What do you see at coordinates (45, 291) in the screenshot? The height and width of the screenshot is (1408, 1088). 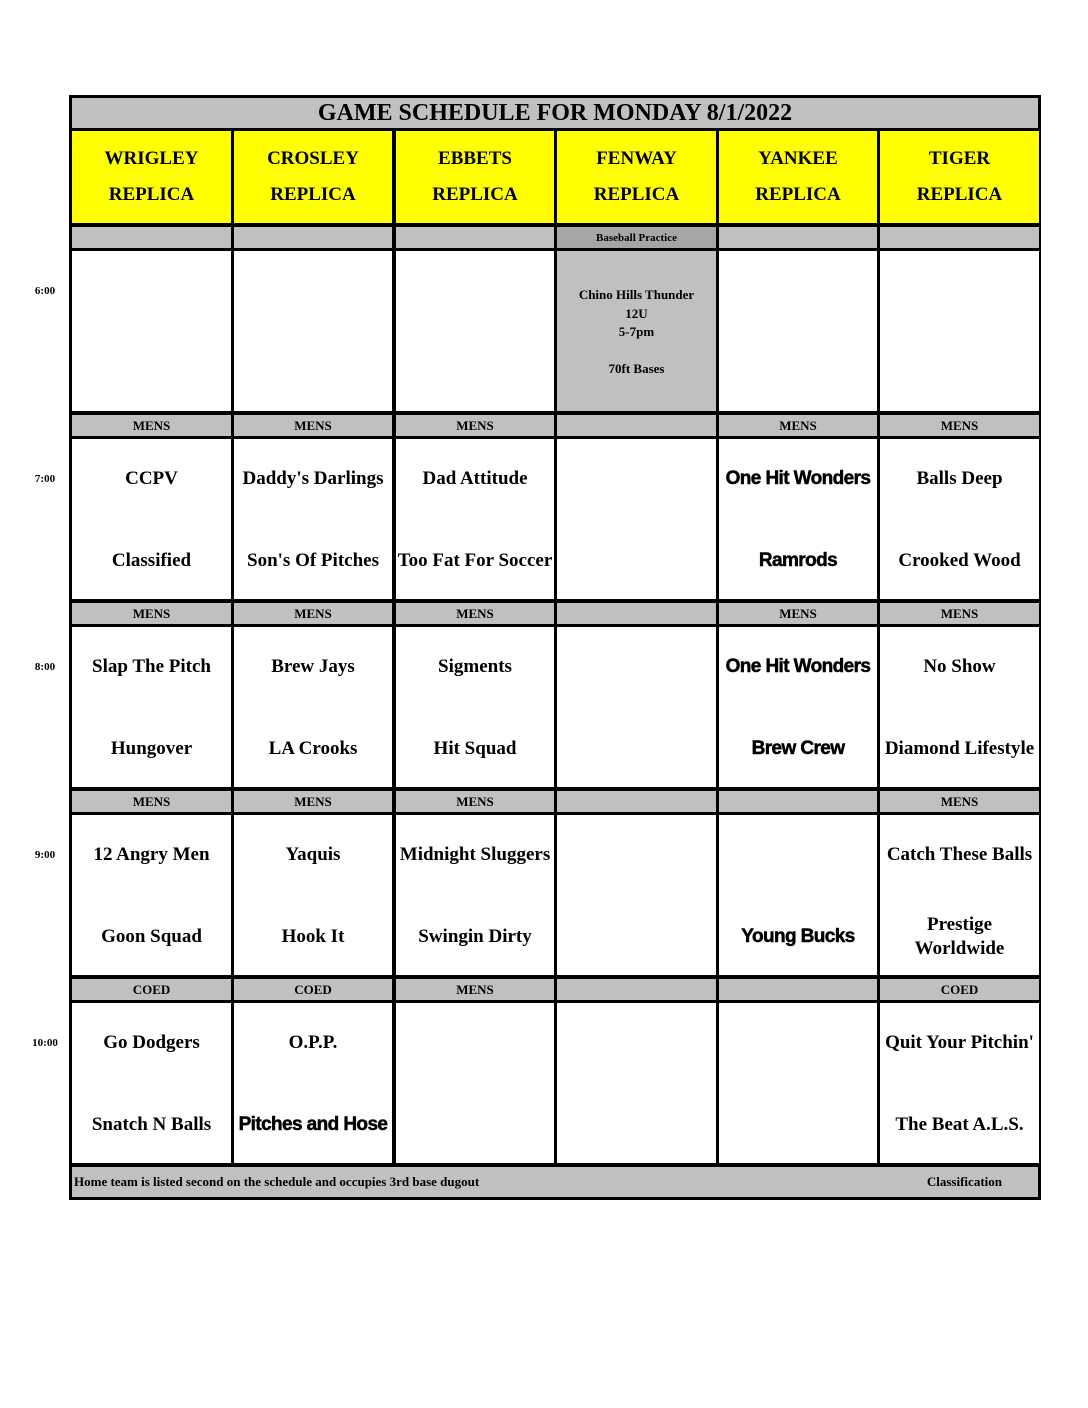 I see `time-label: 6:00` at bounding box center [45, 291].